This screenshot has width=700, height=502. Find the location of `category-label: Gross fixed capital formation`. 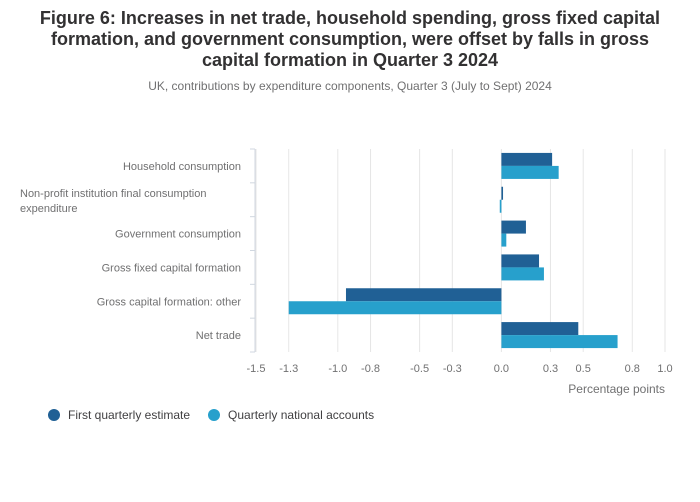

category-label: Gross fixed capital formation is located at coordinates (171, 268).